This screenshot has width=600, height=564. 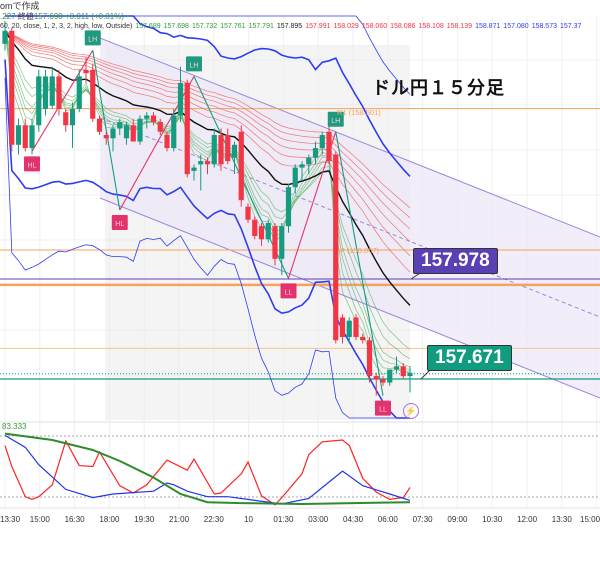 What do you see at coordinates (176, 26) in the screenshot?
I see `legend-value: 157.698` at bounding box center [176, 26].